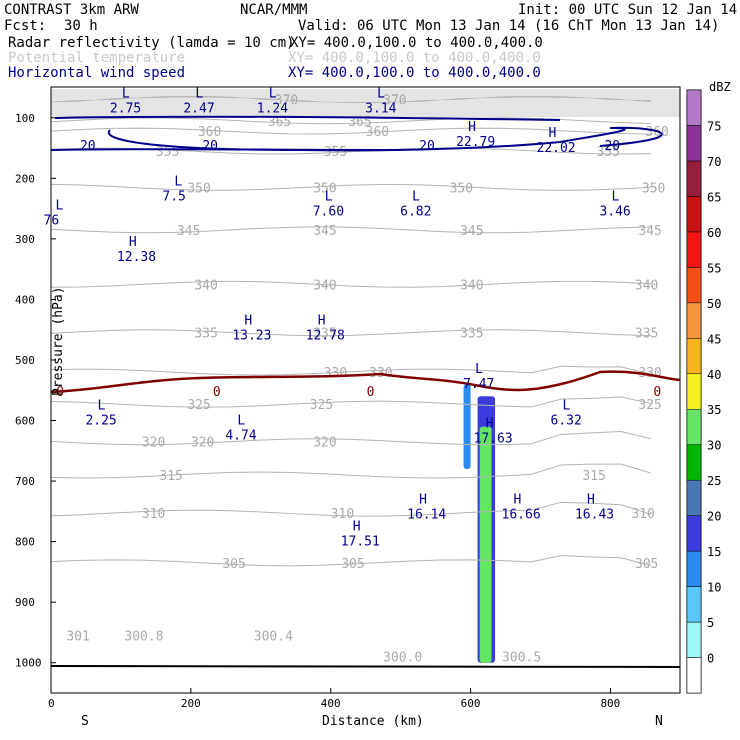 The width and height of the screenshot is (740, 740). Describe the element at coordinates (714, 304) in the screenshot. I see `colorbar-level-label: 50` at that location.